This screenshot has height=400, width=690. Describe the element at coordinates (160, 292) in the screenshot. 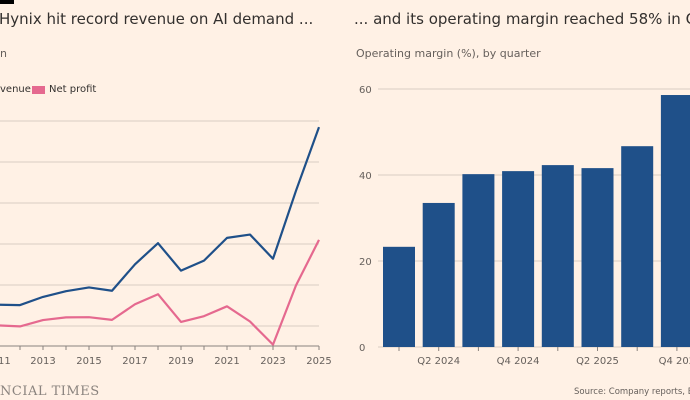

I see `net-profit-line` at that location.